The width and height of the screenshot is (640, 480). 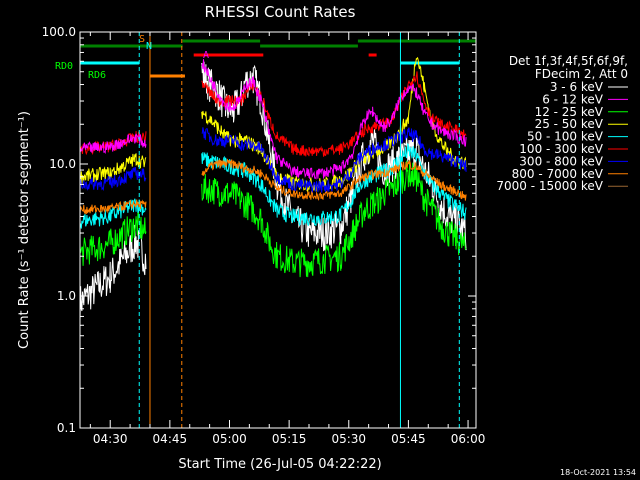 I want to click on legend-label-7: 800 - 7000 keV, so click(x=558, y=174).